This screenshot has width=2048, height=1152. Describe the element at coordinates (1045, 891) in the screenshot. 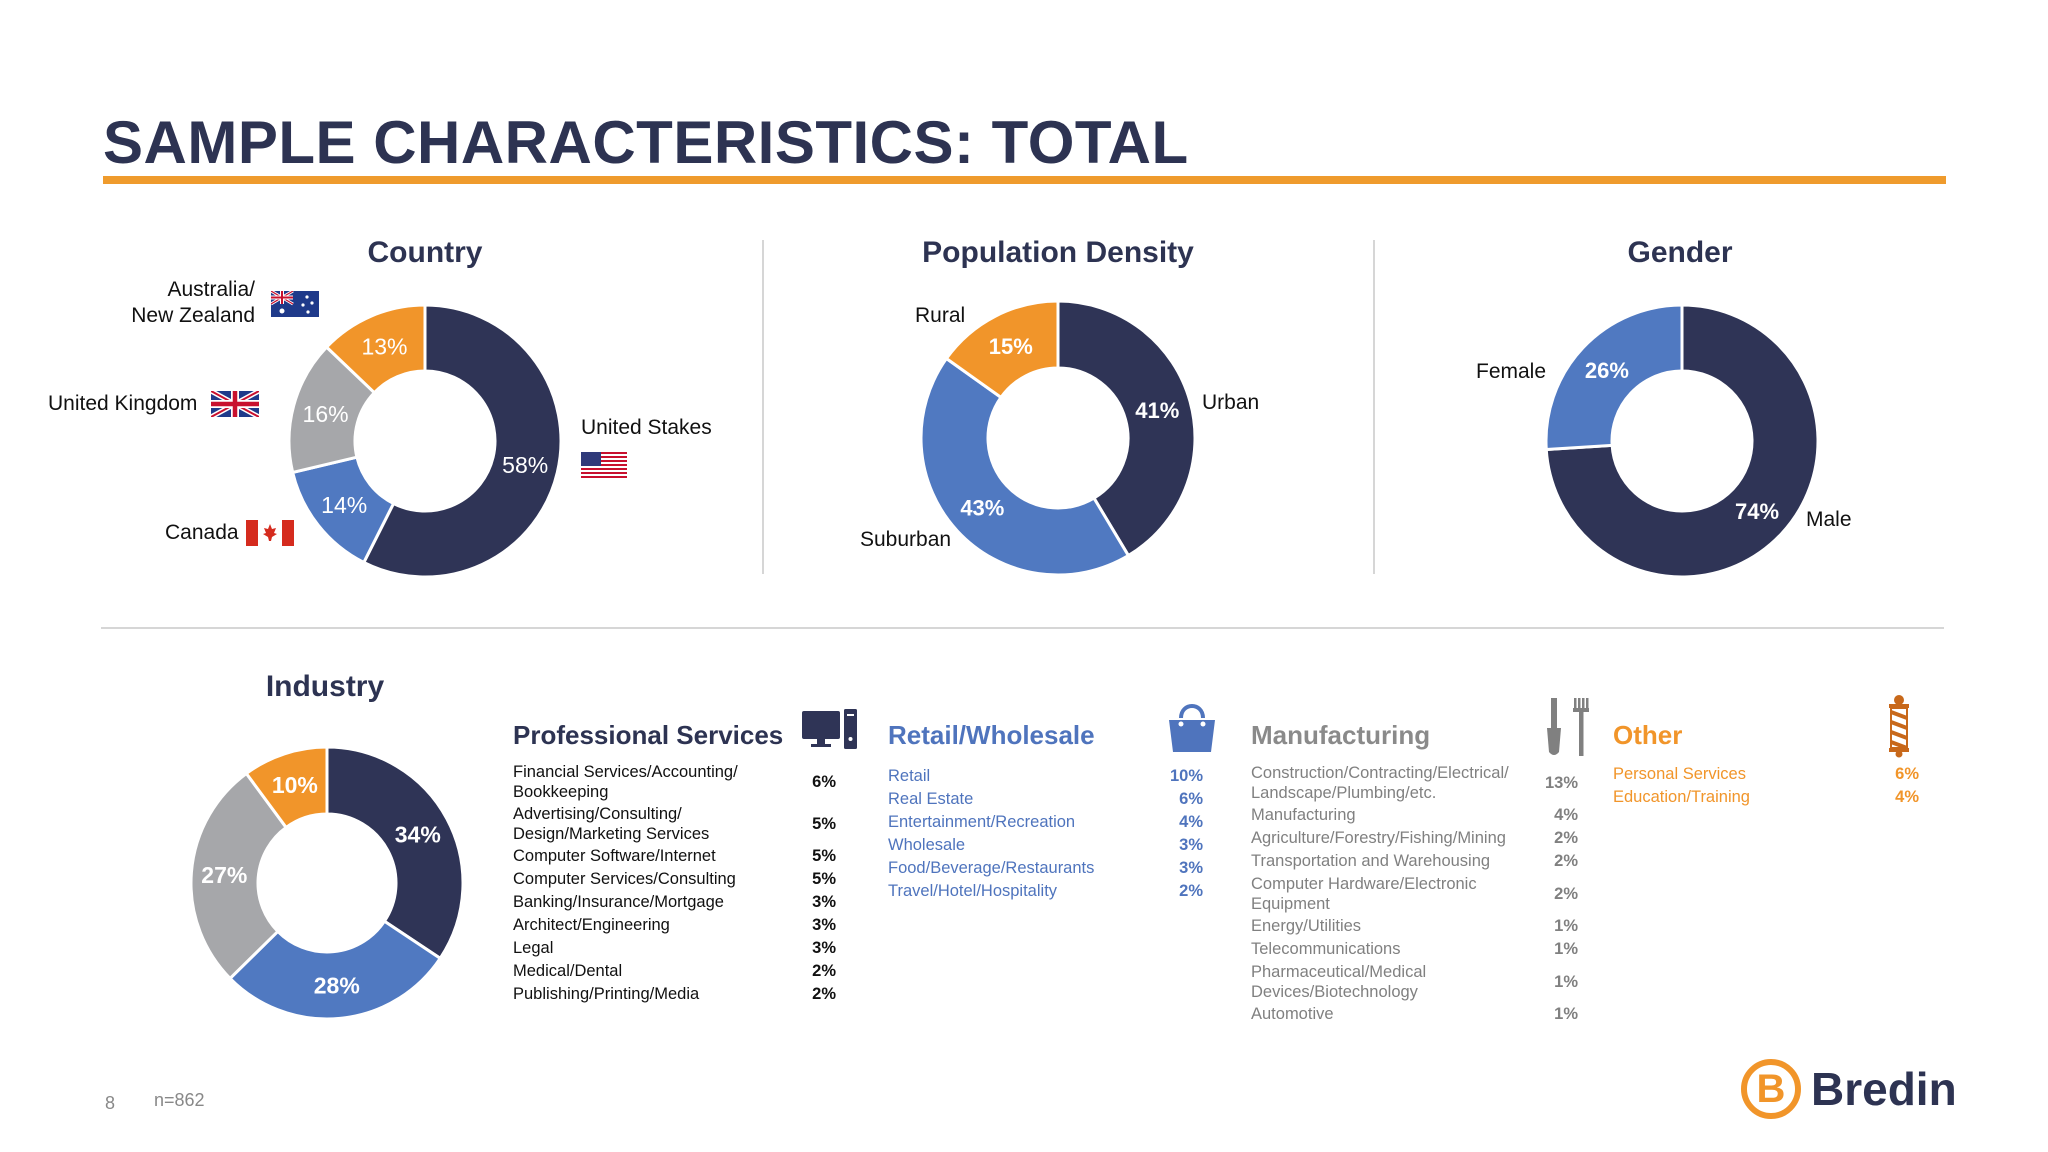

I see `retail-wholesale-row: Travel/Hotel/Hospitality 2%` at that location.